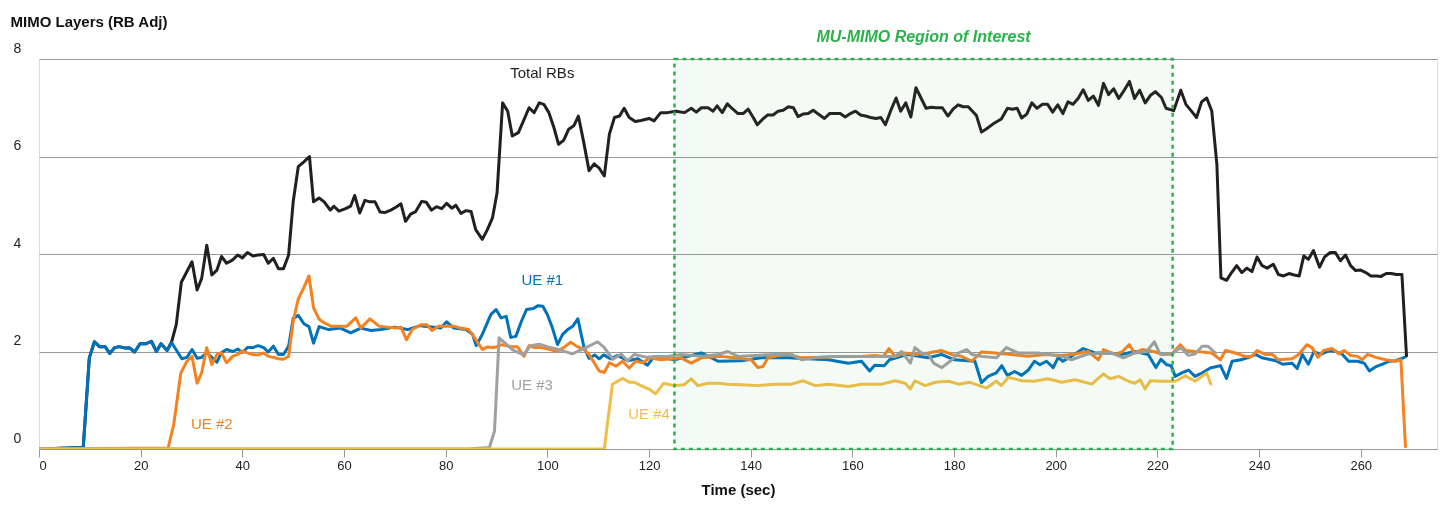  What do you see at coordinates (542, 72) in the screenshot?
I see `series-label: Total RBs` at bounding box center [542, 72].